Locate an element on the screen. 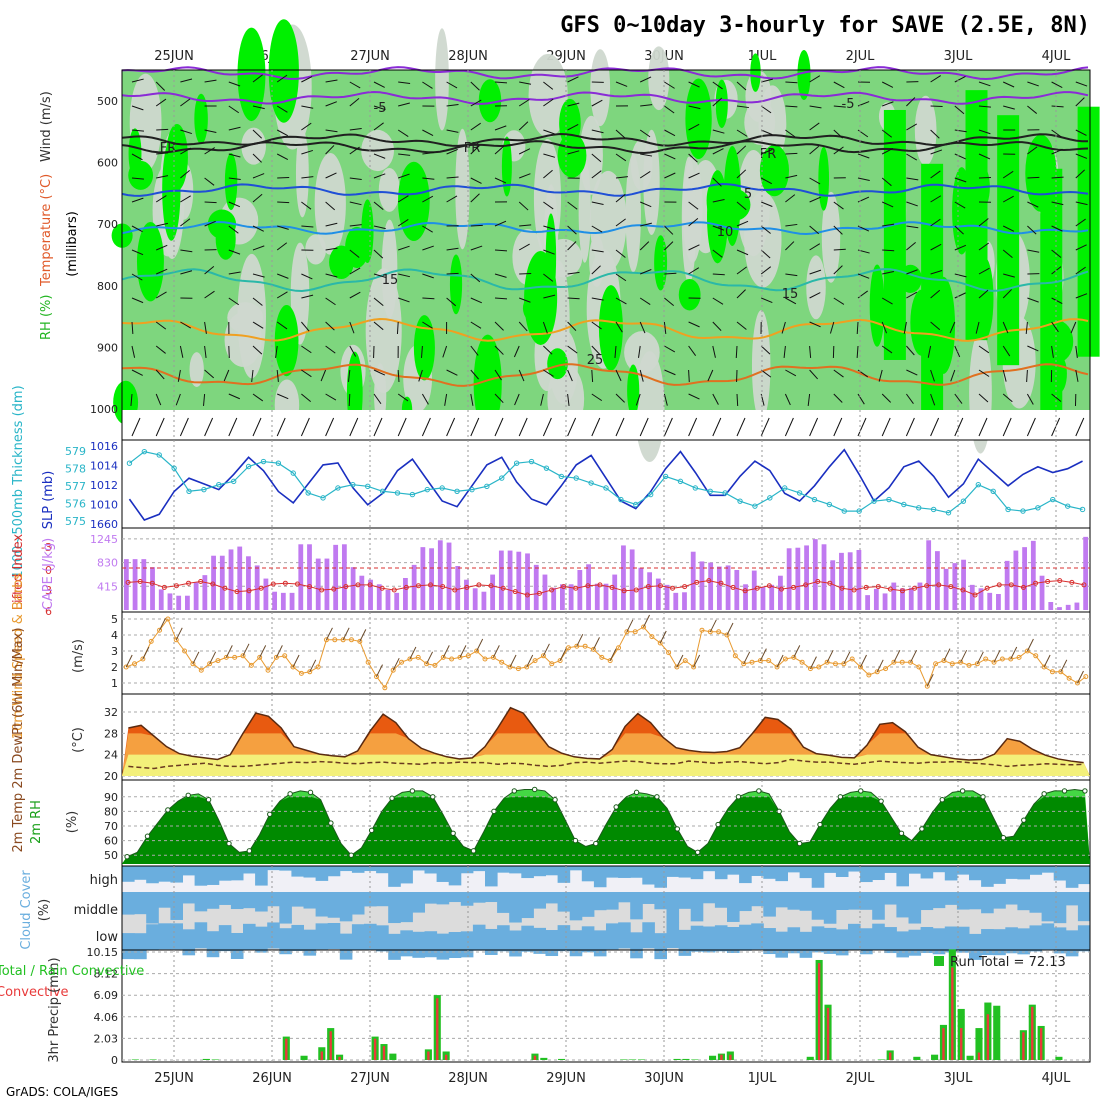  wind10m-label: 10m Wind Speed & Barbs is located at coordinates (18, 656).